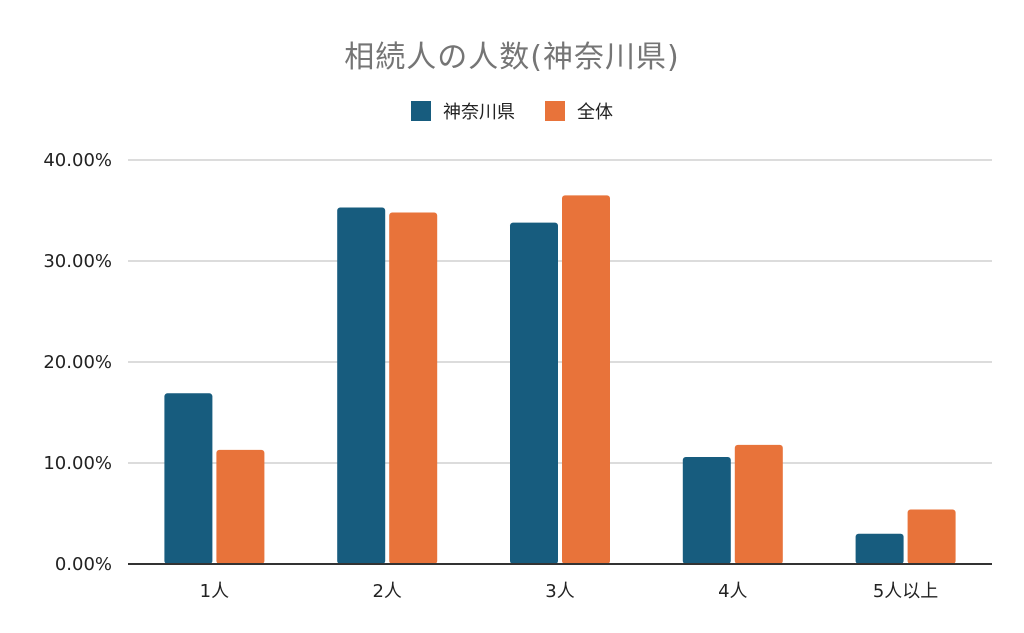  I want to click on chart-title: 相続人の人数(神奈川県), so click(512, 57).